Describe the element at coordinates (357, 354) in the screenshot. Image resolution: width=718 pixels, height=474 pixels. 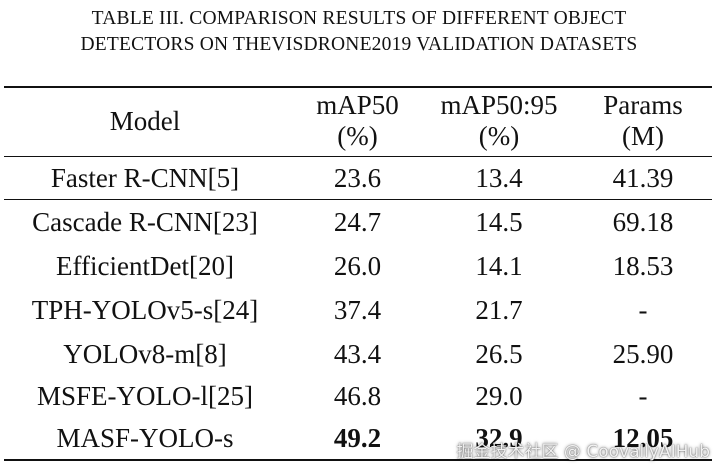
I see `row-map50: 43.4` at that location.